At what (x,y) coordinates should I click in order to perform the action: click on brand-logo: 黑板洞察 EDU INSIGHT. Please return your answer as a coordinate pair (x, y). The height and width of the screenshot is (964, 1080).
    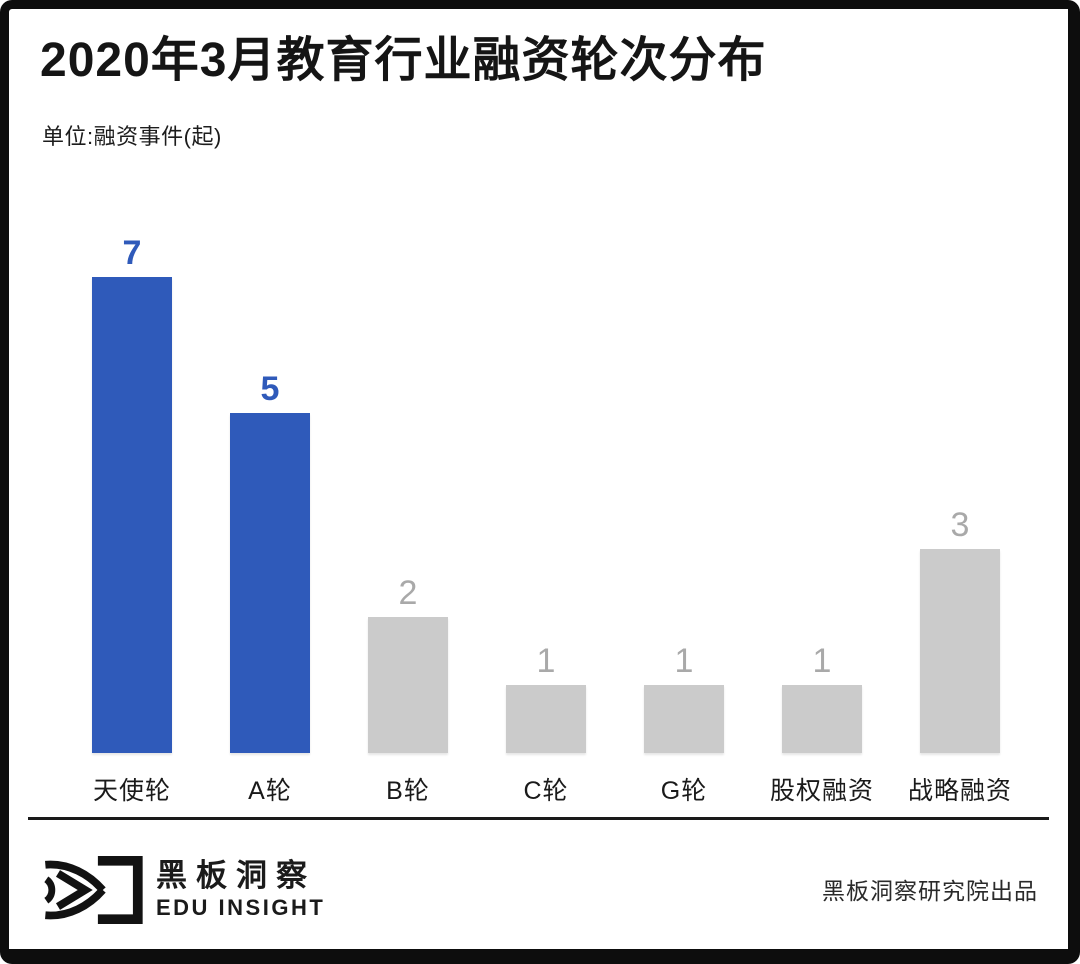
    Looking at the image, I should click on (183, 890).